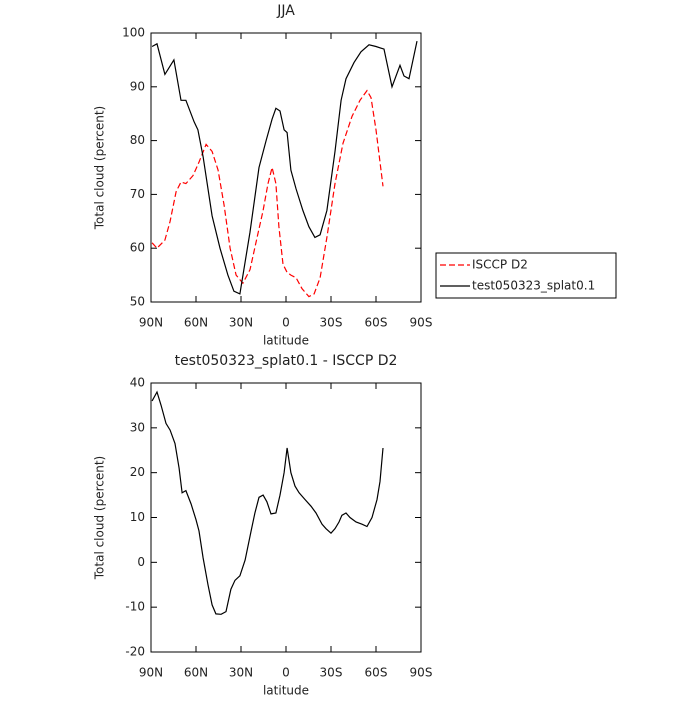 The image size is (700, 704). What do you see at coordinates (137, 140) in the screenshot?
I see `y-tick-label: 80` at bounding box center [137, 140].